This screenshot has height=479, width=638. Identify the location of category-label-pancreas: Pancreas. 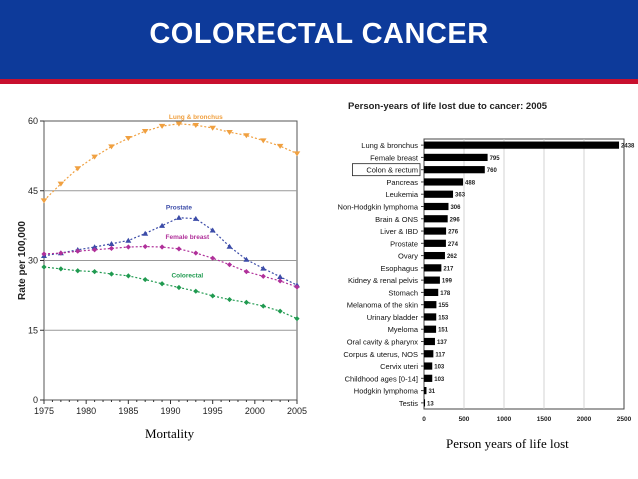
(402, 182).